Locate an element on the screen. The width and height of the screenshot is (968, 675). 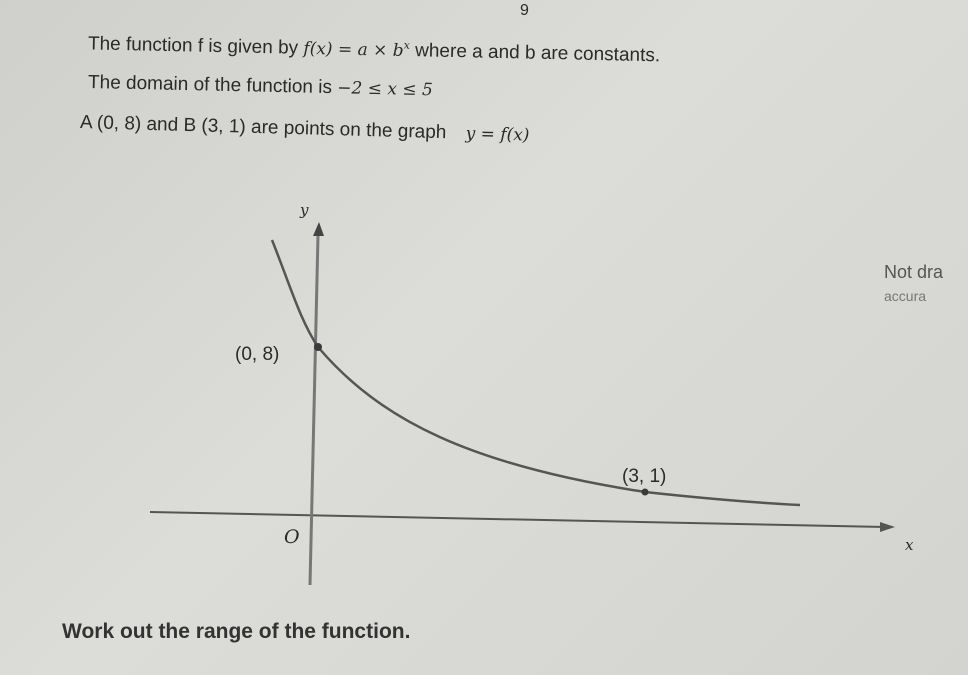
x-axis is located at coordinates (517, 519).